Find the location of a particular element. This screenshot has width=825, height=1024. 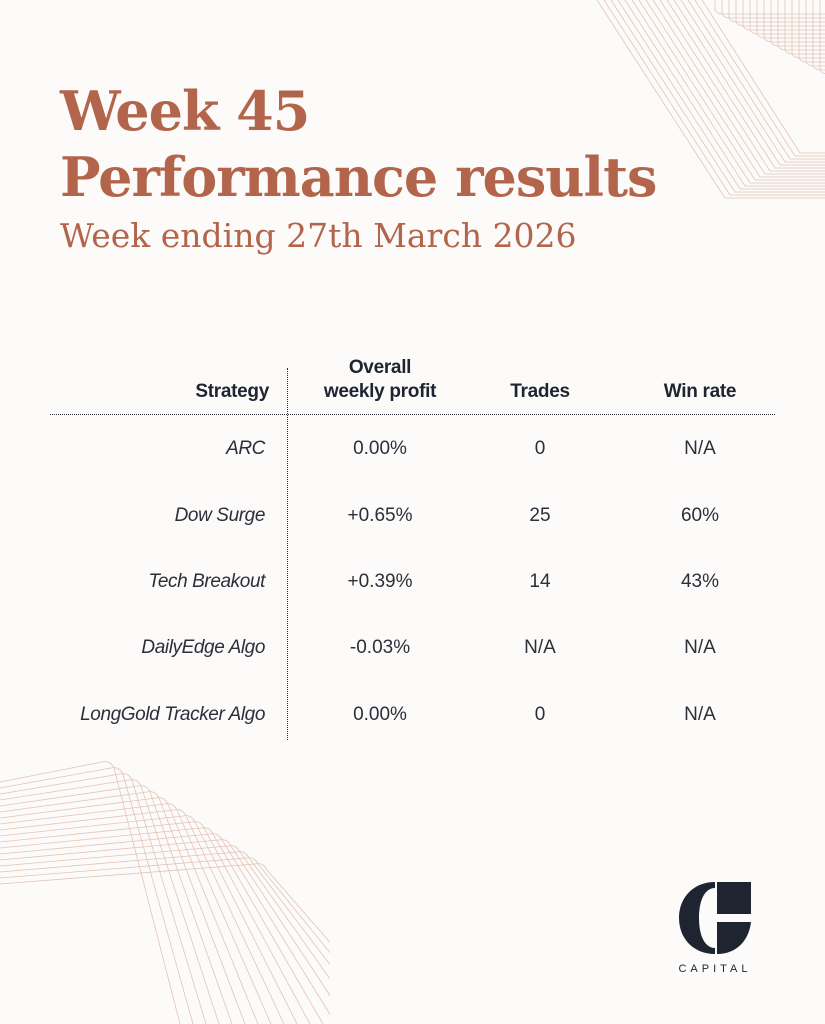

header-divider is located at coordinates (412, 414).